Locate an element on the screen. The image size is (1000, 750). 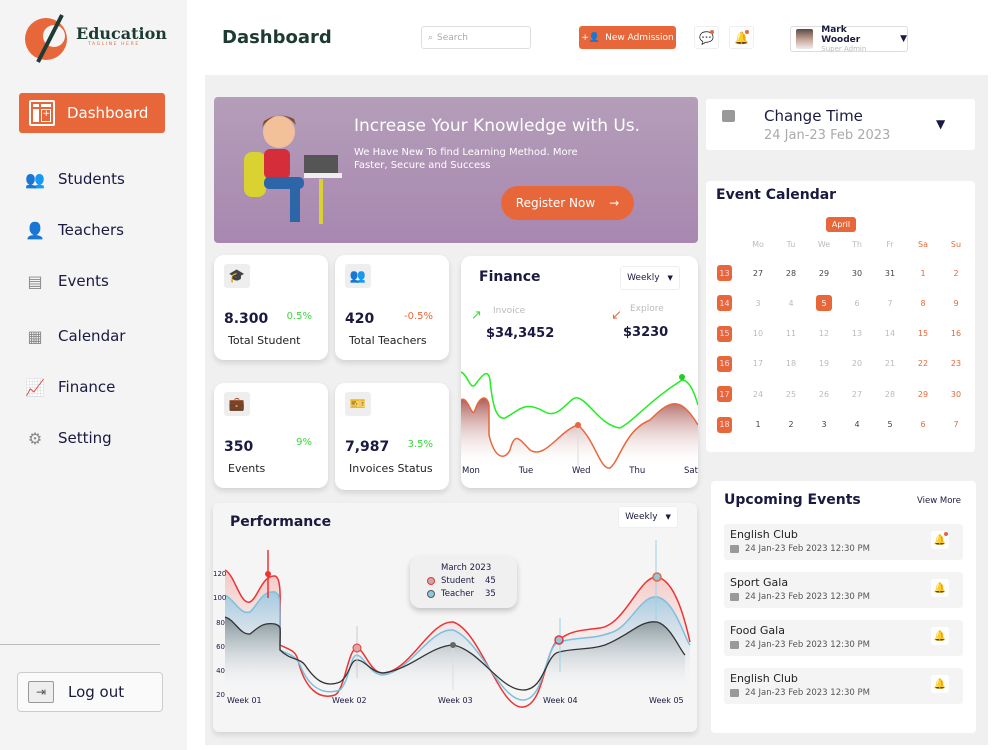
weekday-header: Su is located at coordinates (956, 244).